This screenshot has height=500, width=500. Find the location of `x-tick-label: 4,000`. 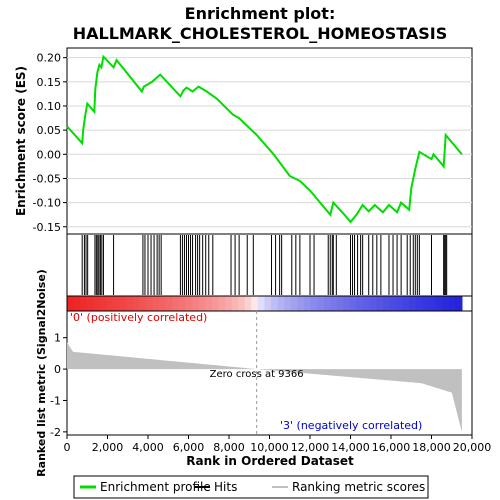

x-tick-label: 4,000 is located at coordinates (148, 447).